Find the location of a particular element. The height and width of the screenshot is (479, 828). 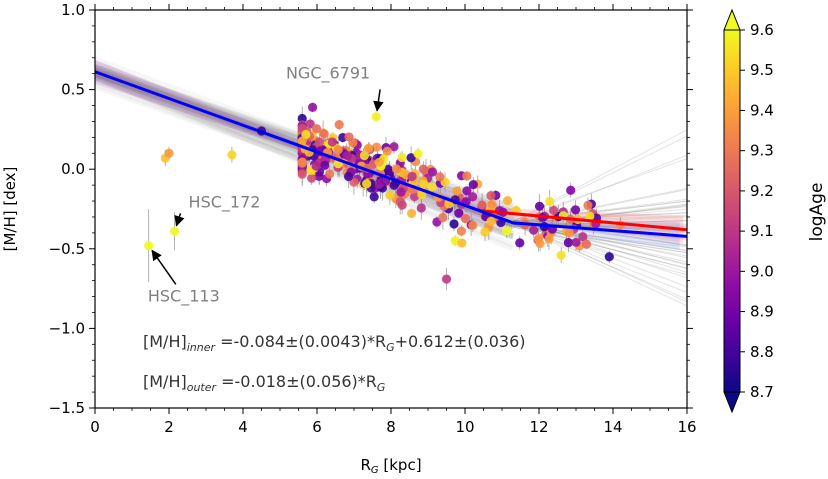

x-axis-label: RG [kpc] is located at coordinates (390, 466).